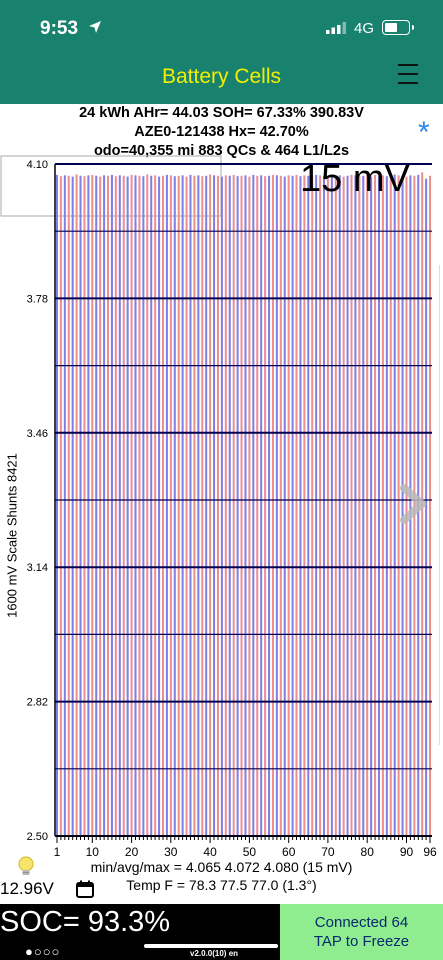 The width and height of the screenshot is (443, 960). What do you see at coordinates (37, 299) in the screenshot?
I see `y-tick-label: 3.78` at bounding box center [37, 299].